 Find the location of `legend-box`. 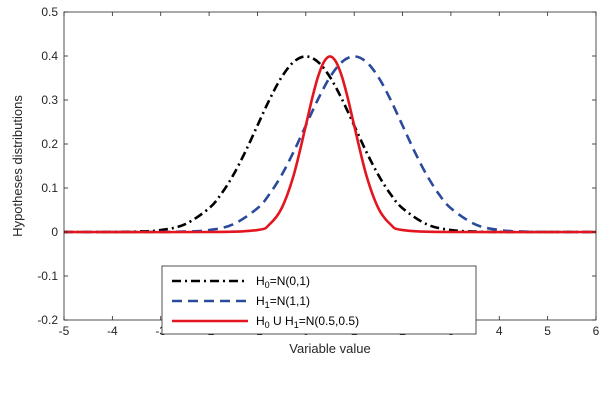

legend-box is located at coordinates (319, 300).